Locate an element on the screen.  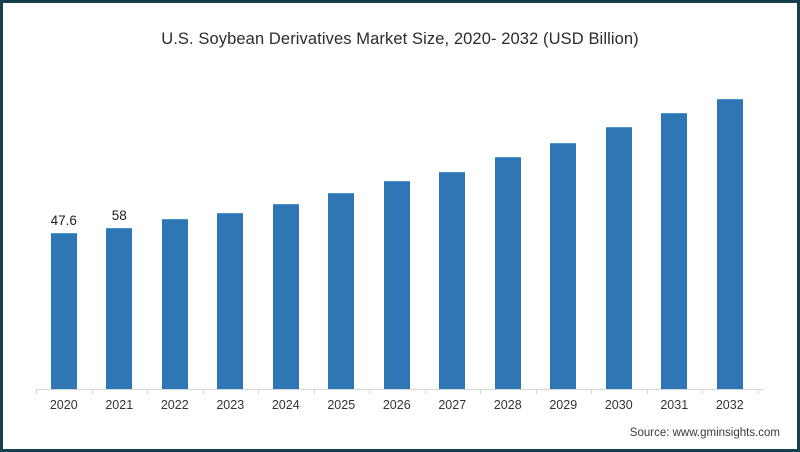
x-axis-label-2029: 2029 is located at coordinates (563, 405).